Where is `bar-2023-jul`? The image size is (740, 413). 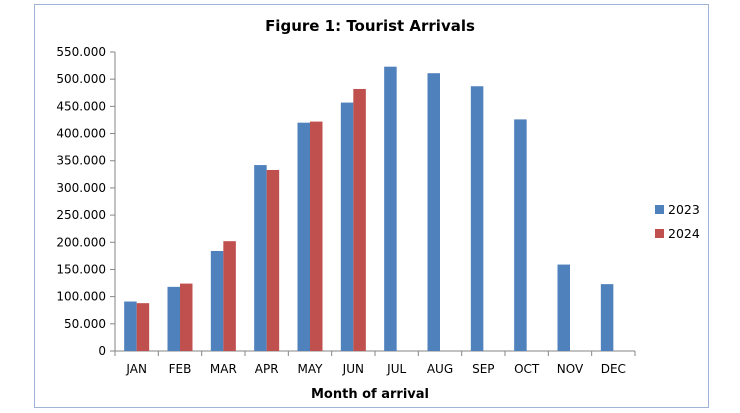 bar-2023-jul is located at coordinates (390, 209).